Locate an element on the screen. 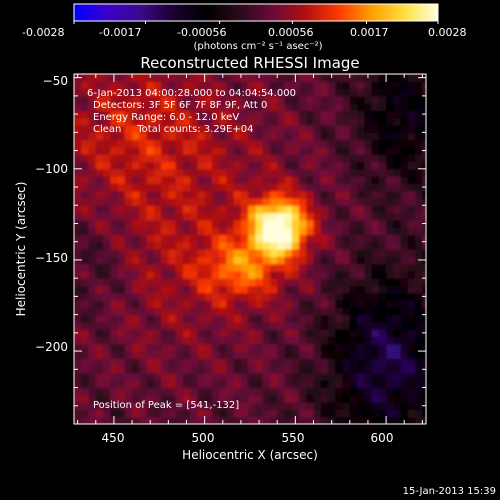 The height and width of the screenshot is (500, 500). annotation-time-range: 6-Jan-2013 04:00:28.000 to 04:04:54.000 is located at coordinates (191, 93).